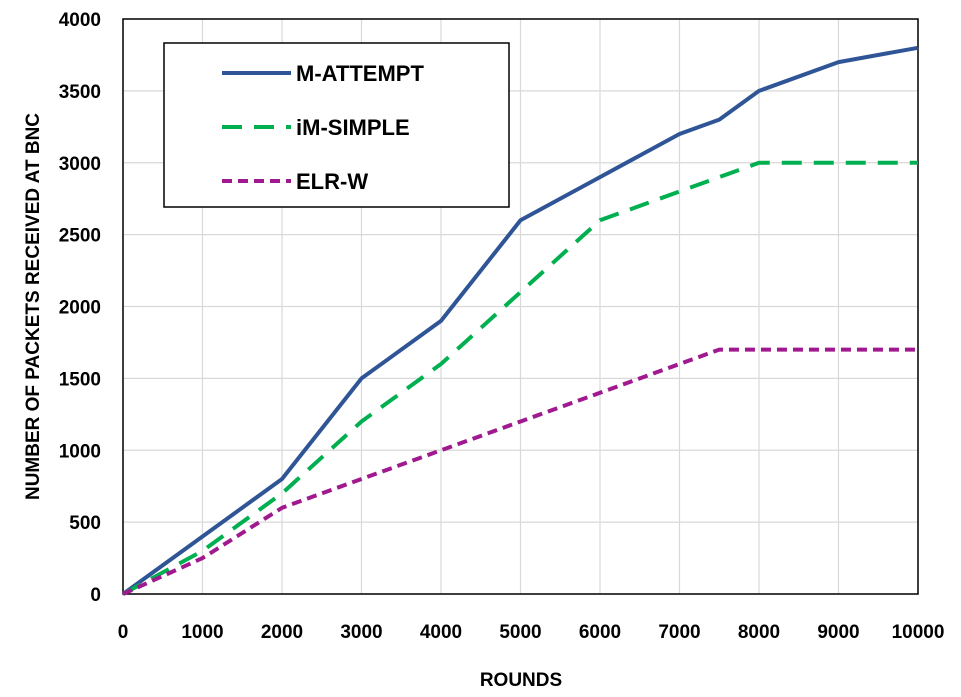  I want to click on legend-entry: iM-SIMPLE, so click(316, 127).